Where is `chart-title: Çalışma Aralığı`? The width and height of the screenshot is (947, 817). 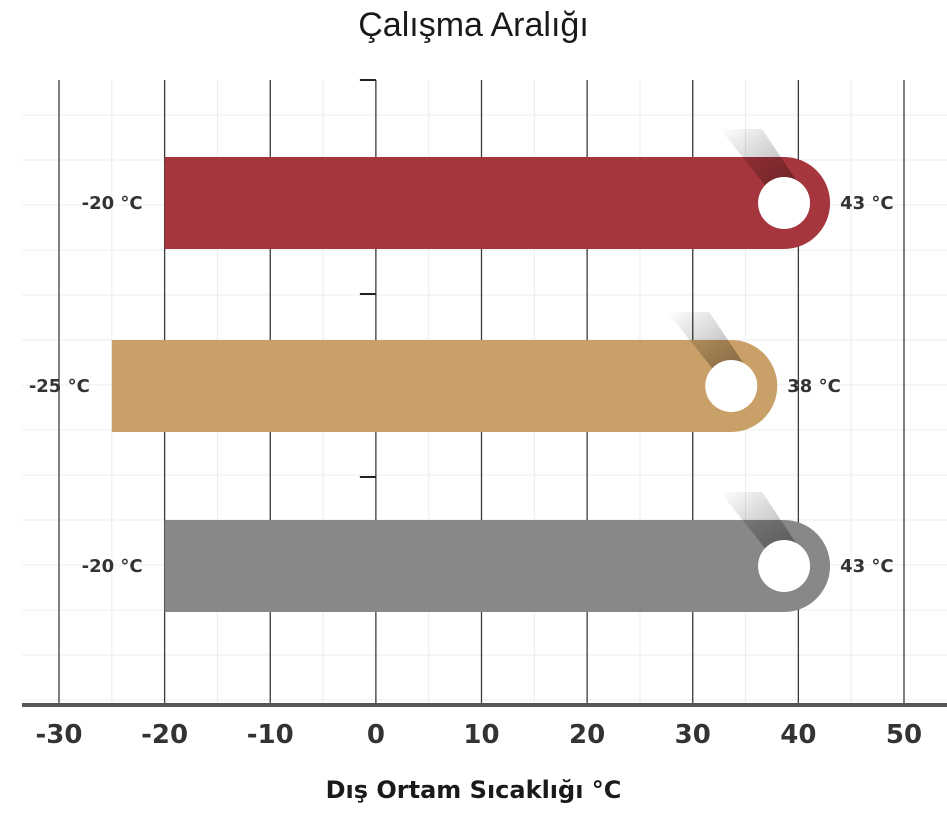 chart-title: Çalışma Aralığı is located at coordinates (473, 25).